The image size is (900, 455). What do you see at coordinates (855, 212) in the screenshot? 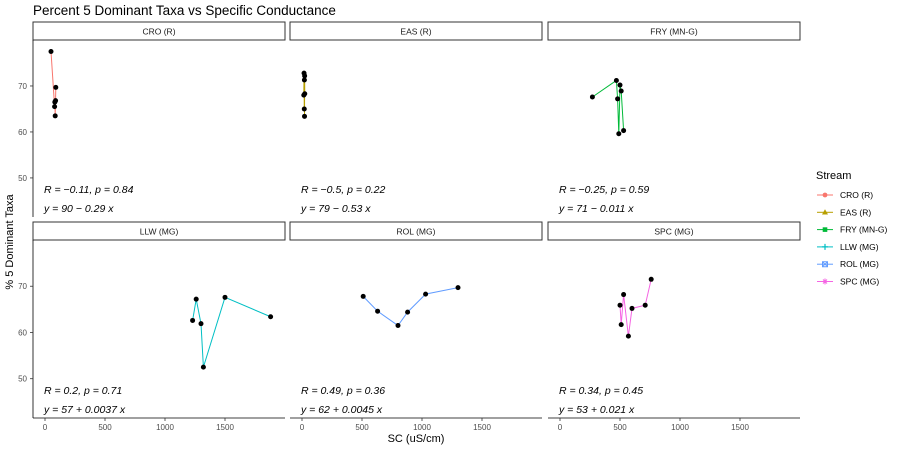
I see `legend-label: EAS (R)` at bounding box center [855, 212].